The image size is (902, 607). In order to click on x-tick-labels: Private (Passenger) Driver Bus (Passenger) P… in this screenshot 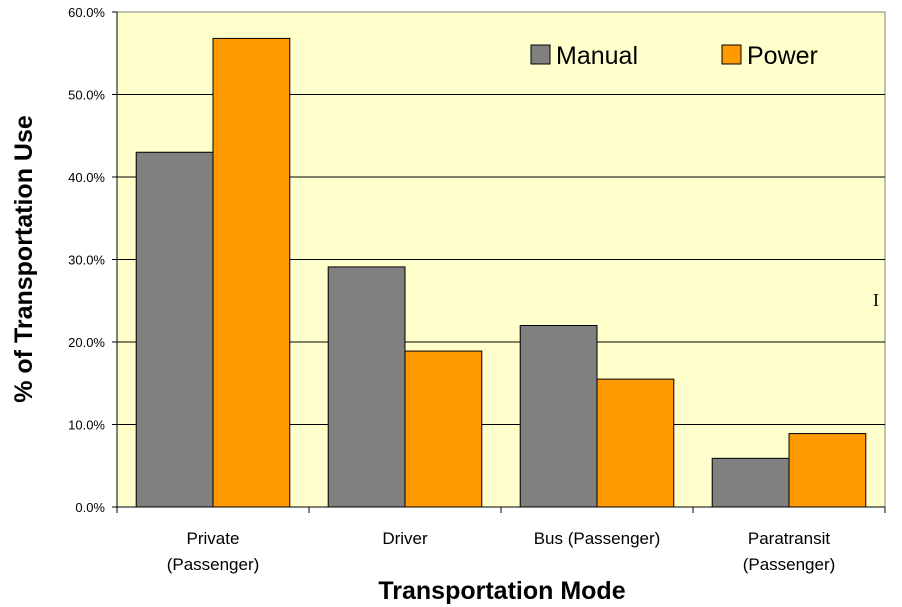, I will do `click(501, 551)`.